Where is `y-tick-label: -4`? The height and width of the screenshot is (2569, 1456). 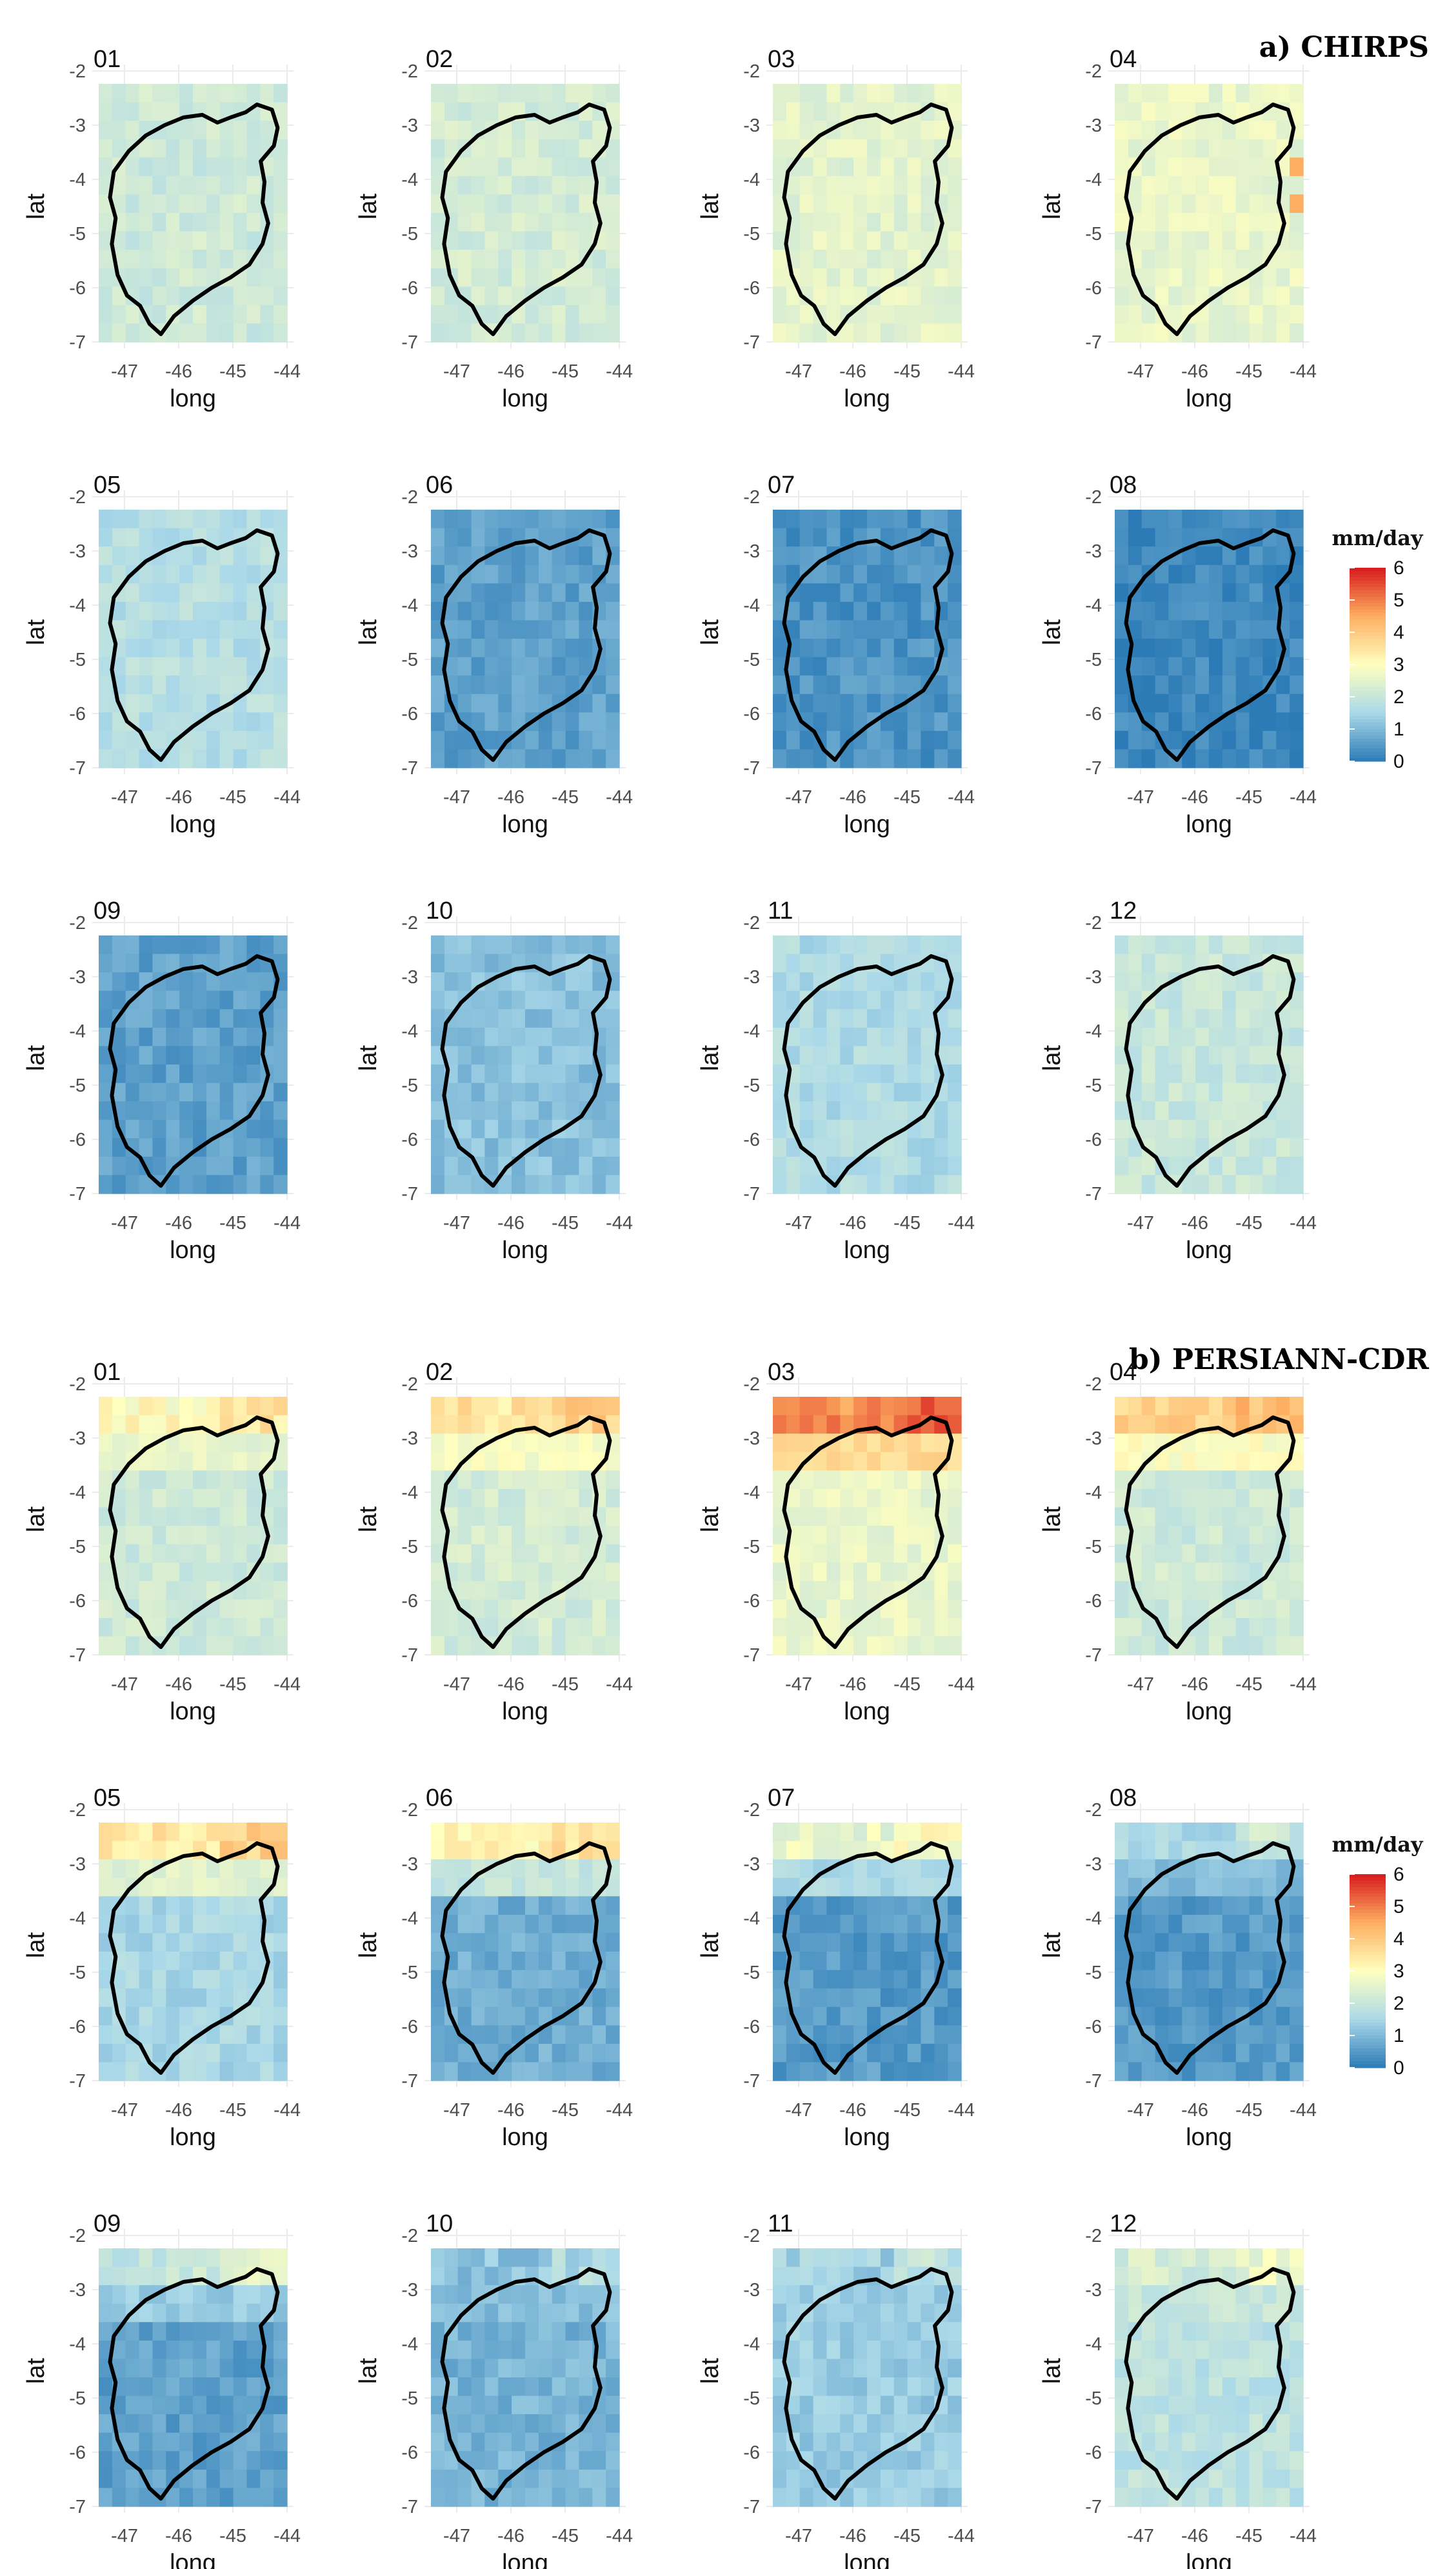
y-tick-label: -4 is located at coordinates (752, 1493).